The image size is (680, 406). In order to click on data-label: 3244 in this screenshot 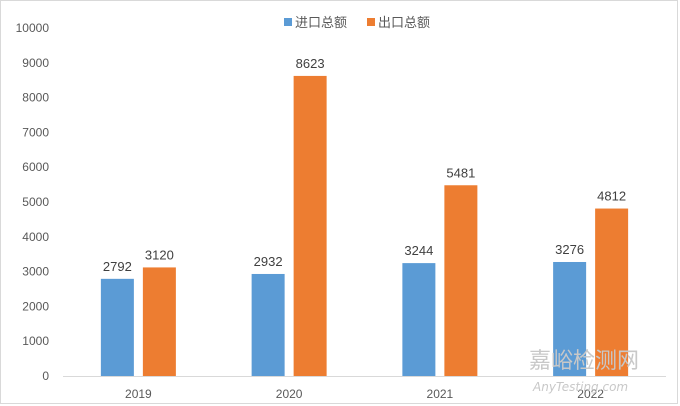, I will do `click(418, 250)`.